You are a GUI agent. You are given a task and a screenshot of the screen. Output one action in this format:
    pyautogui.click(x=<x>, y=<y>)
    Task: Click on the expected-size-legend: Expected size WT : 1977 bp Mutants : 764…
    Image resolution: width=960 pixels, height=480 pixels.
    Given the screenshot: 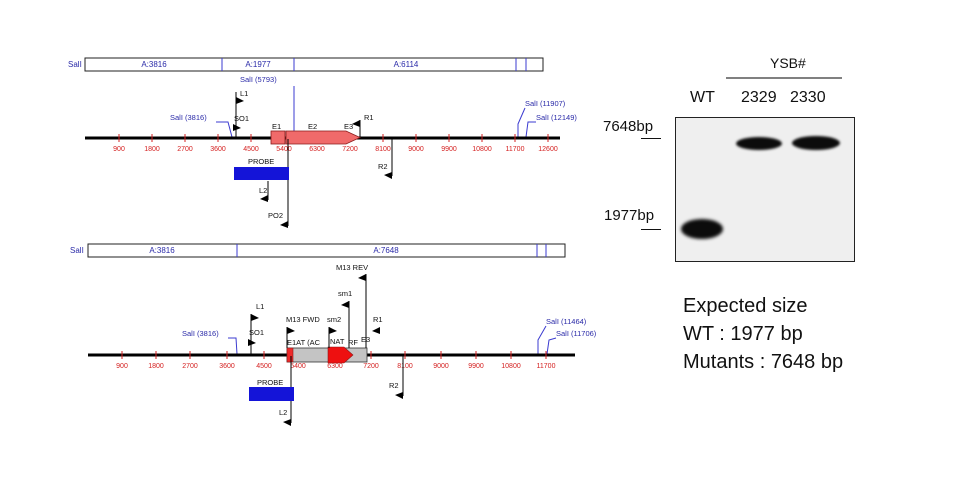 What is the action you would take?
    pyautogui.click(x=763, y=334)
    